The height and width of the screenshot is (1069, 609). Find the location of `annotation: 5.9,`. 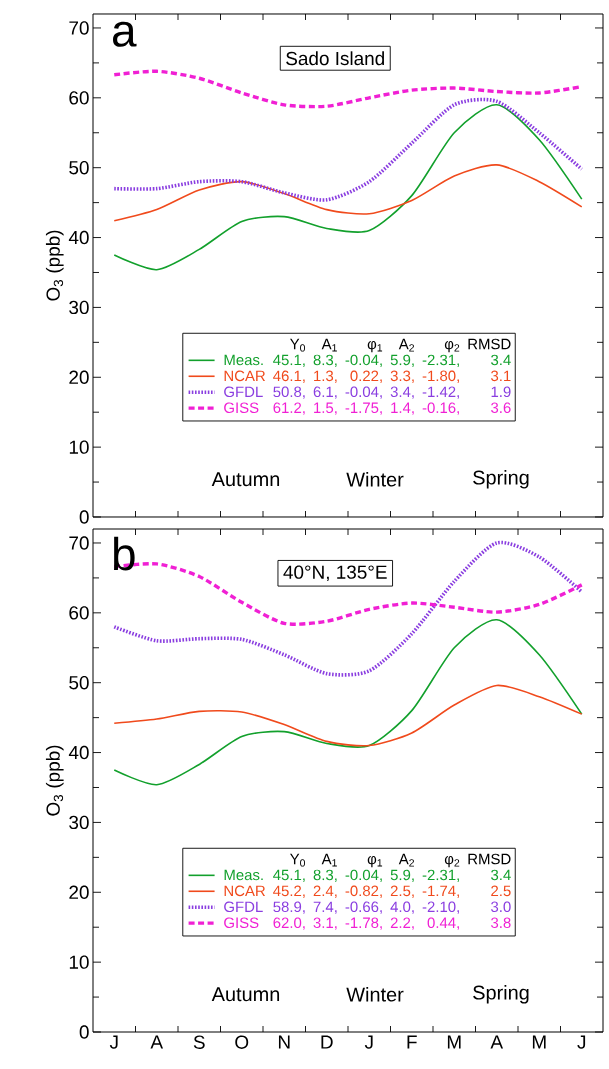

annotation: 5.9, is located at coordinates (402, 360).